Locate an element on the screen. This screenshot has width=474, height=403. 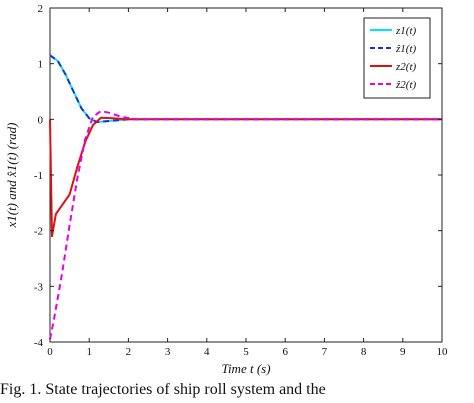
legend-label-2: ẑ1(t) is located at coordinates (406, 49).